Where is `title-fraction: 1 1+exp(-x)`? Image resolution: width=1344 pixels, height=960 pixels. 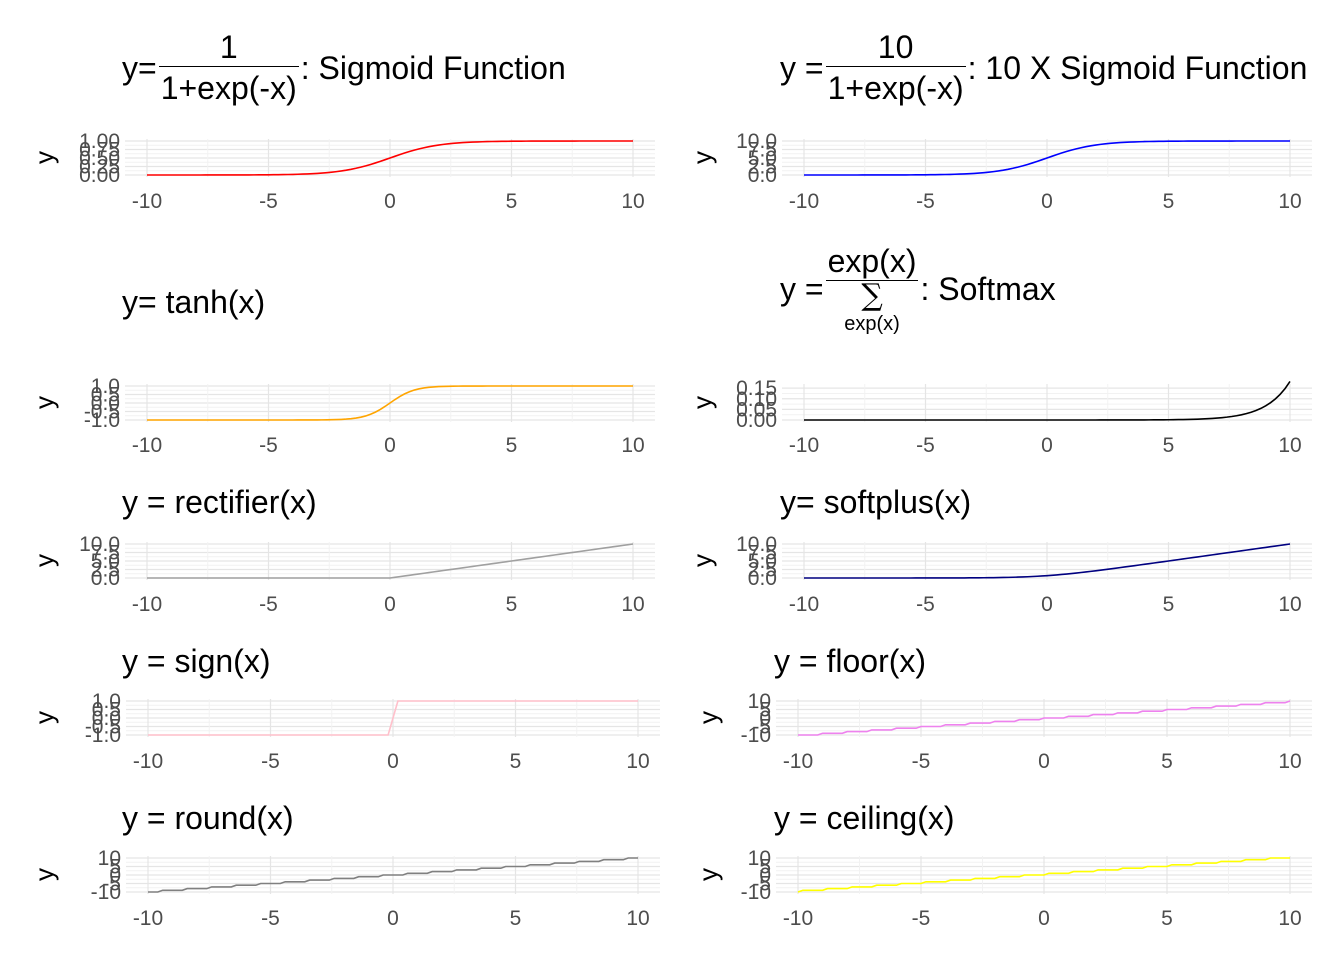 title-fraction: 1 1+exp(-x) is located at coordinates (228, 68).